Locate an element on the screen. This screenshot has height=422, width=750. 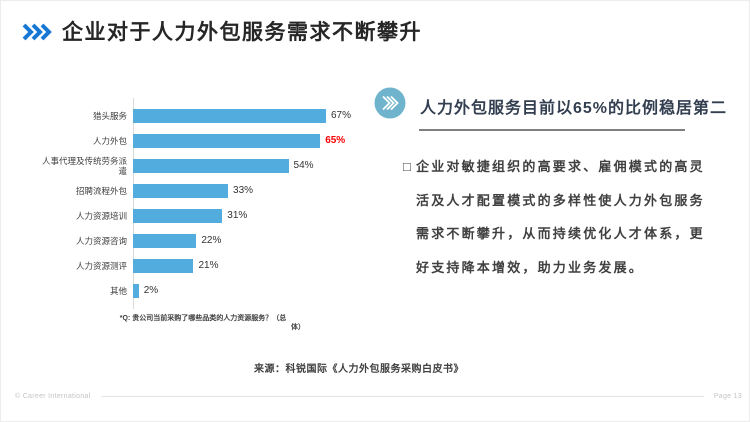
category-label: 其他 is located at coordinates (118, 290).